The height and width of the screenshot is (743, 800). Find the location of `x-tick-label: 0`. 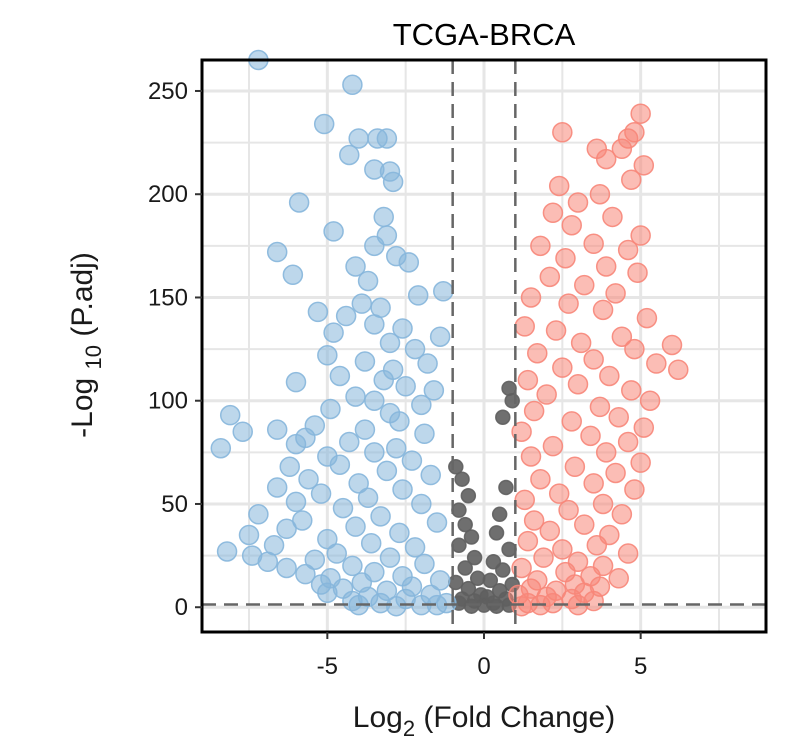

x-tick-label: 0 is located at coordinates (483, 666).